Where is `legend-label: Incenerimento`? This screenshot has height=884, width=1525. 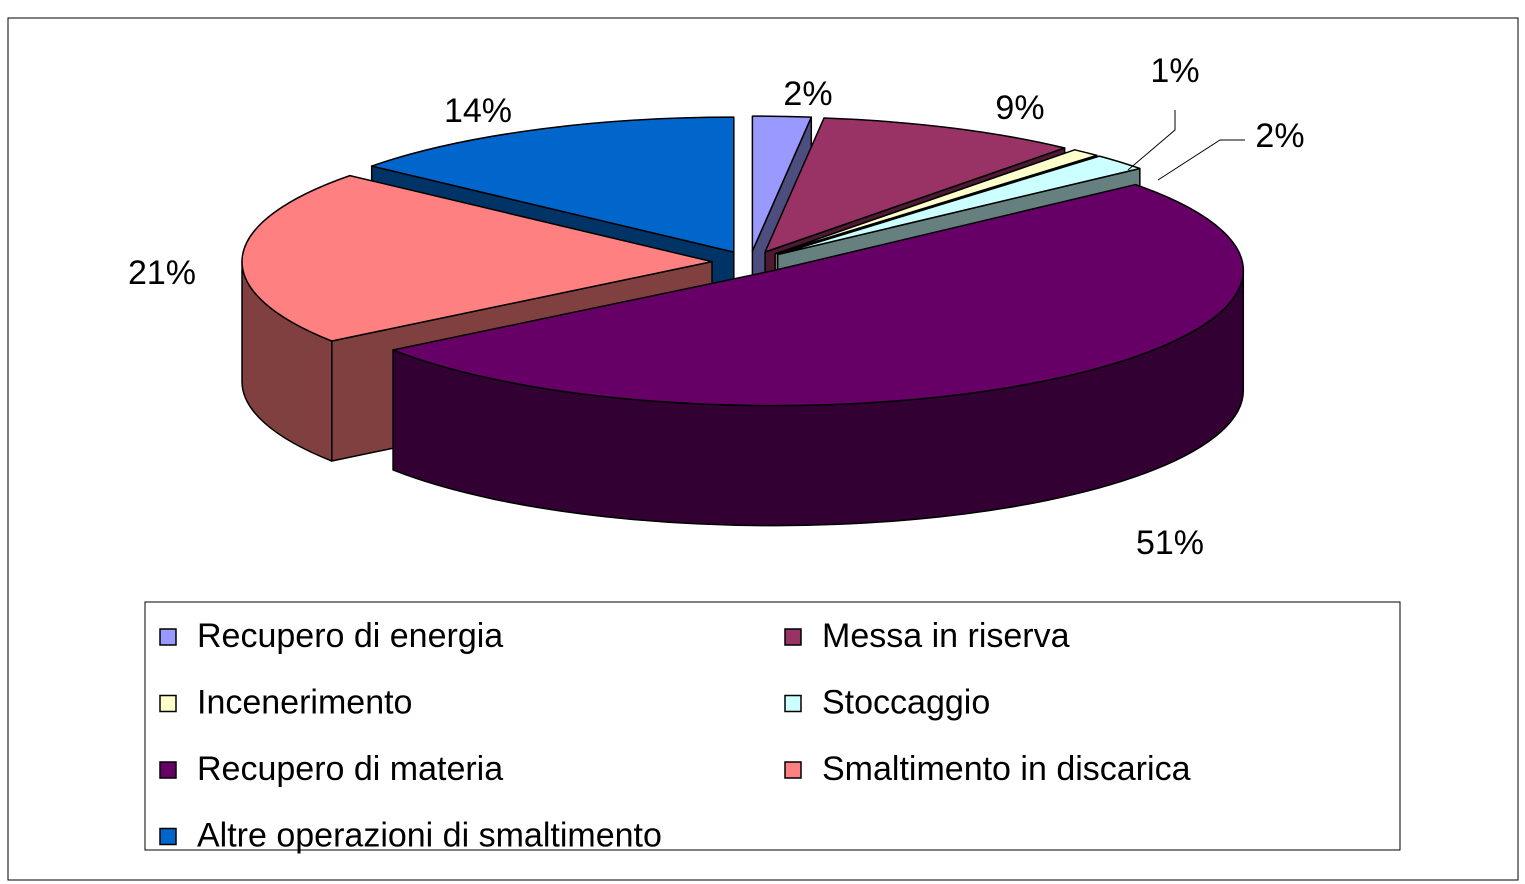 legend-label: Incenerimento is located at coordinates (304, 702).